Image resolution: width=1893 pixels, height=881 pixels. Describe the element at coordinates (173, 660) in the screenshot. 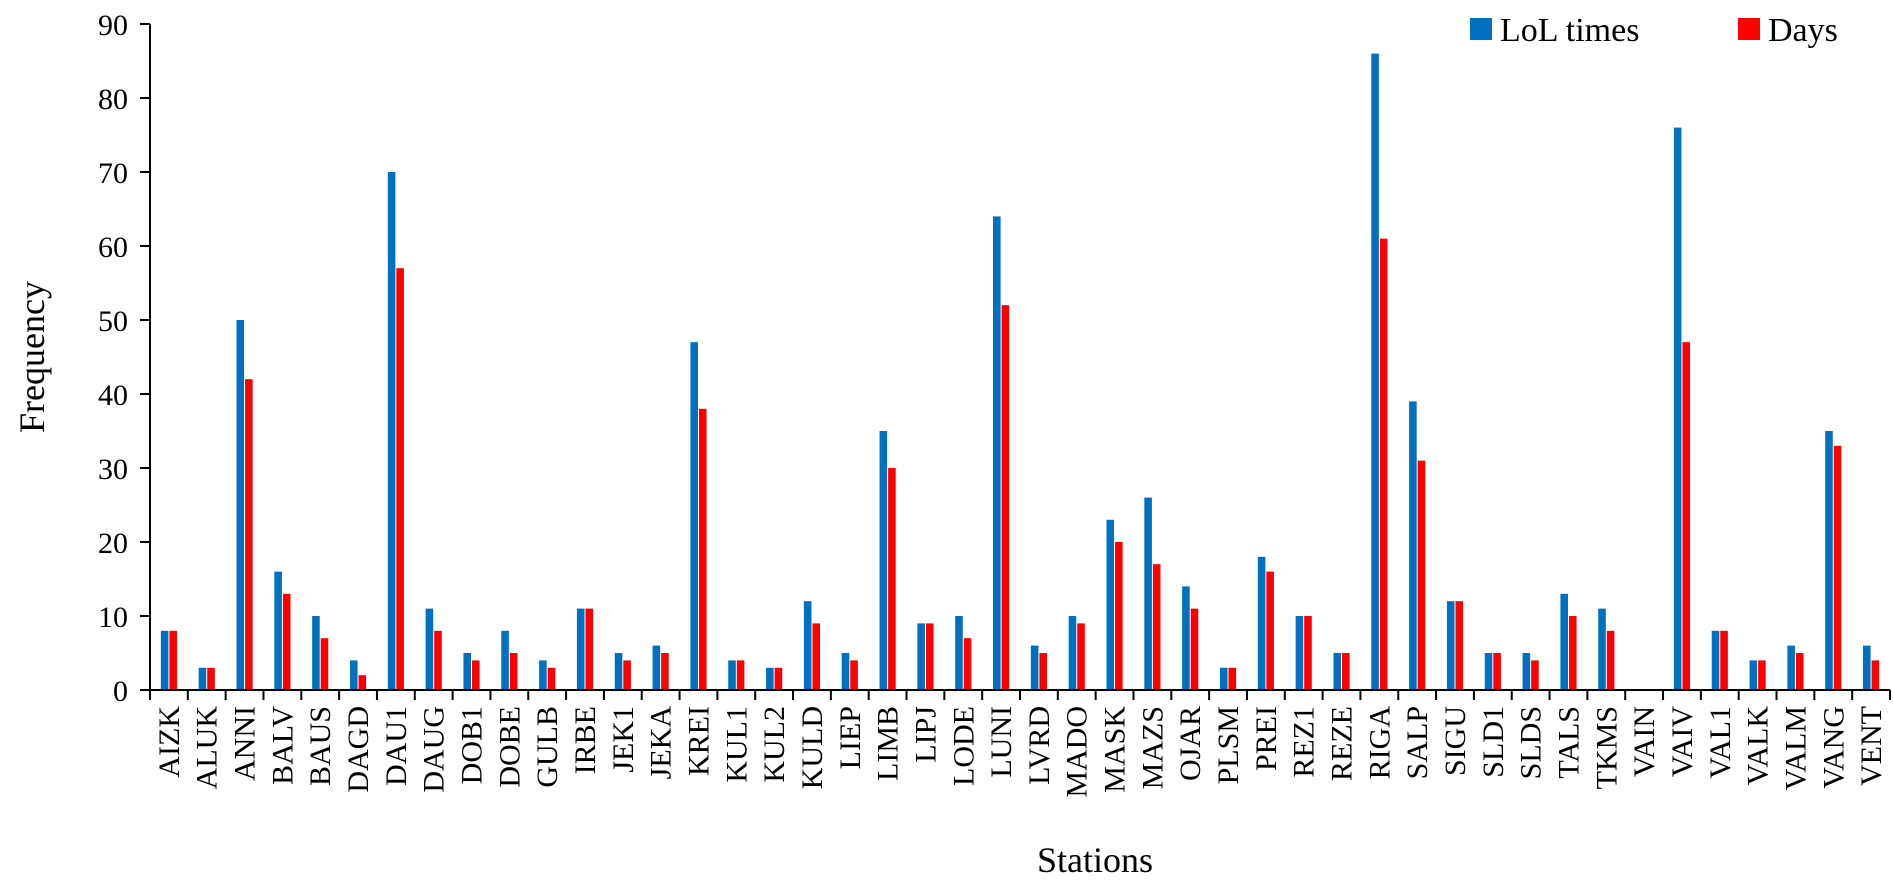

I see `bar-days-aizk` at that location.